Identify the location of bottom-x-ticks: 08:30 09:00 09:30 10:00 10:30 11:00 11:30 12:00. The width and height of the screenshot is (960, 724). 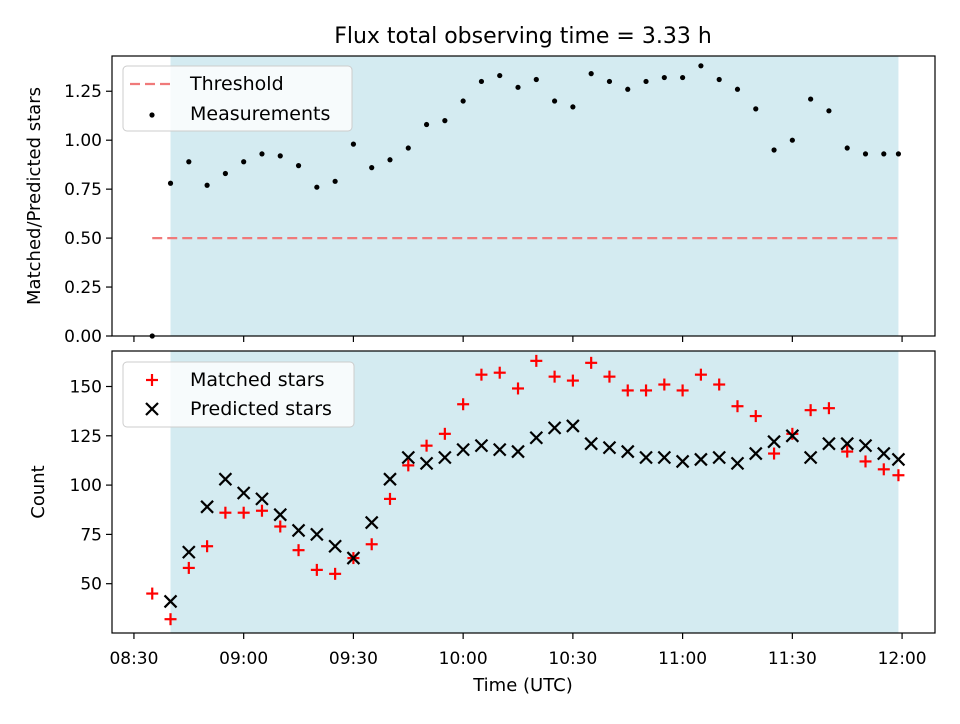
(518, 651).